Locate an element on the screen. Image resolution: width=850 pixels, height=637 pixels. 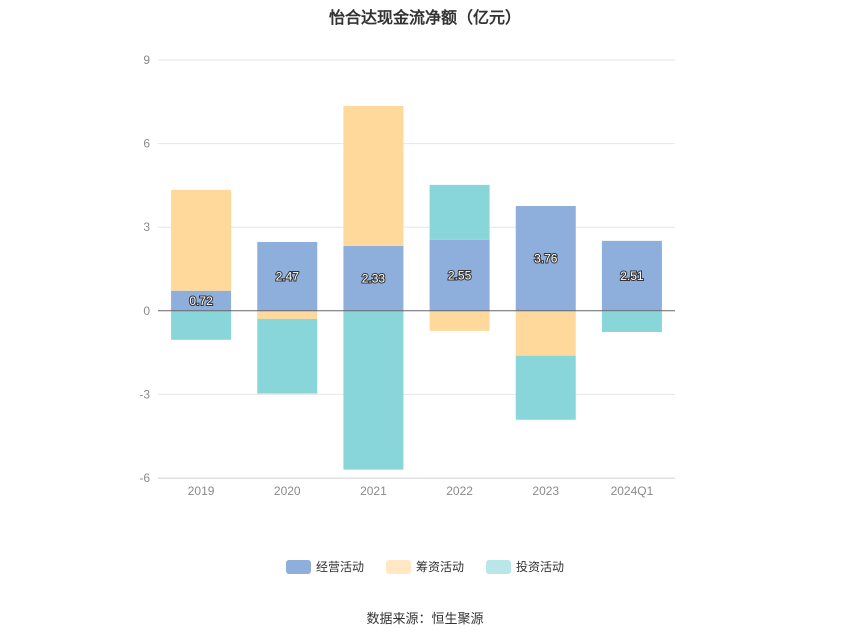
data-label: 0.72 is located at coordinates (201, 301).